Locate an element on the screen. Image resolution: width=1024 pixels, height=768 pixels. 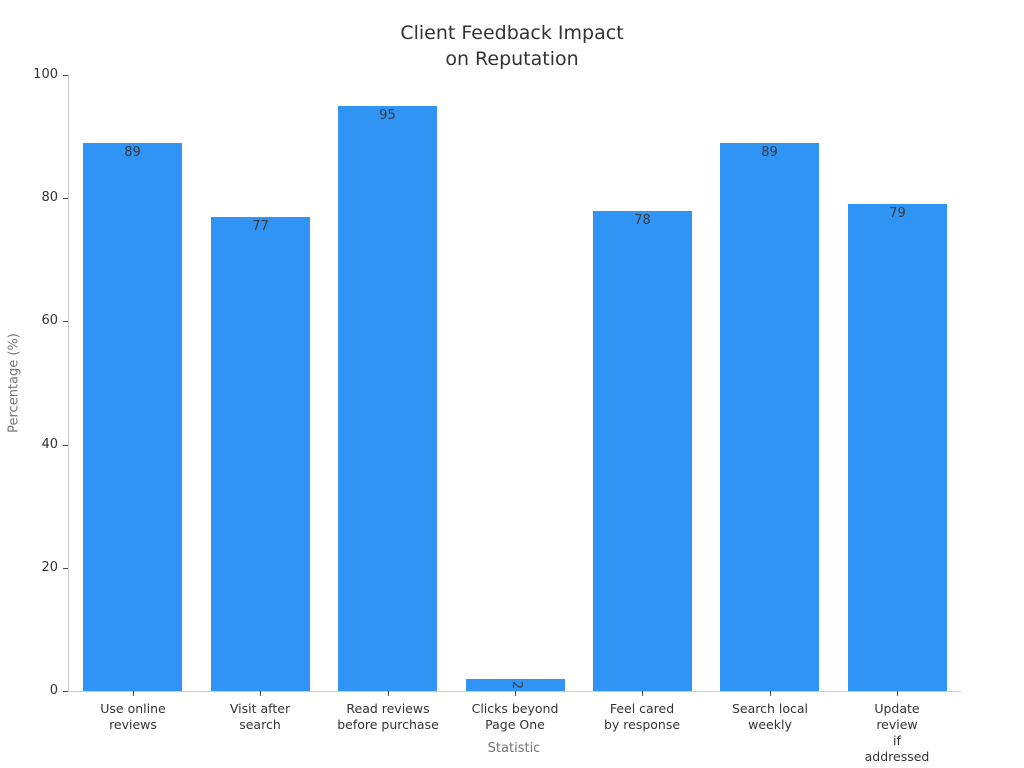
x-tick-label: Update review if addressed is located at coordinates (897, 732).